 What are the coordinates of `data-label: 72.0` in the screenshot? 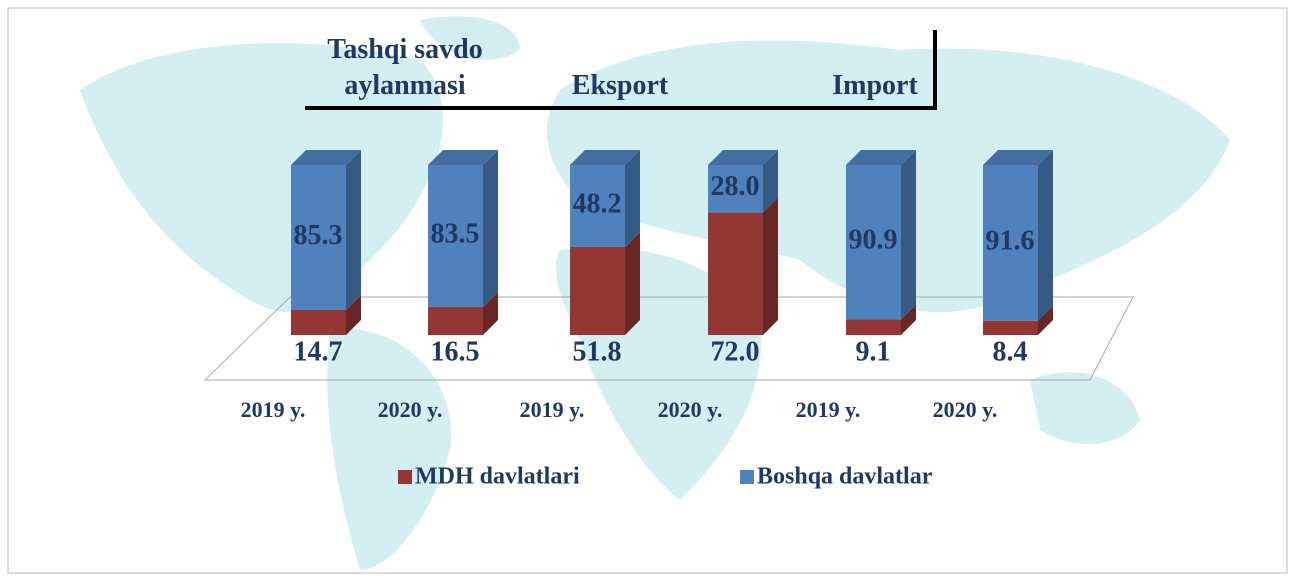 It's located at (735, 351).